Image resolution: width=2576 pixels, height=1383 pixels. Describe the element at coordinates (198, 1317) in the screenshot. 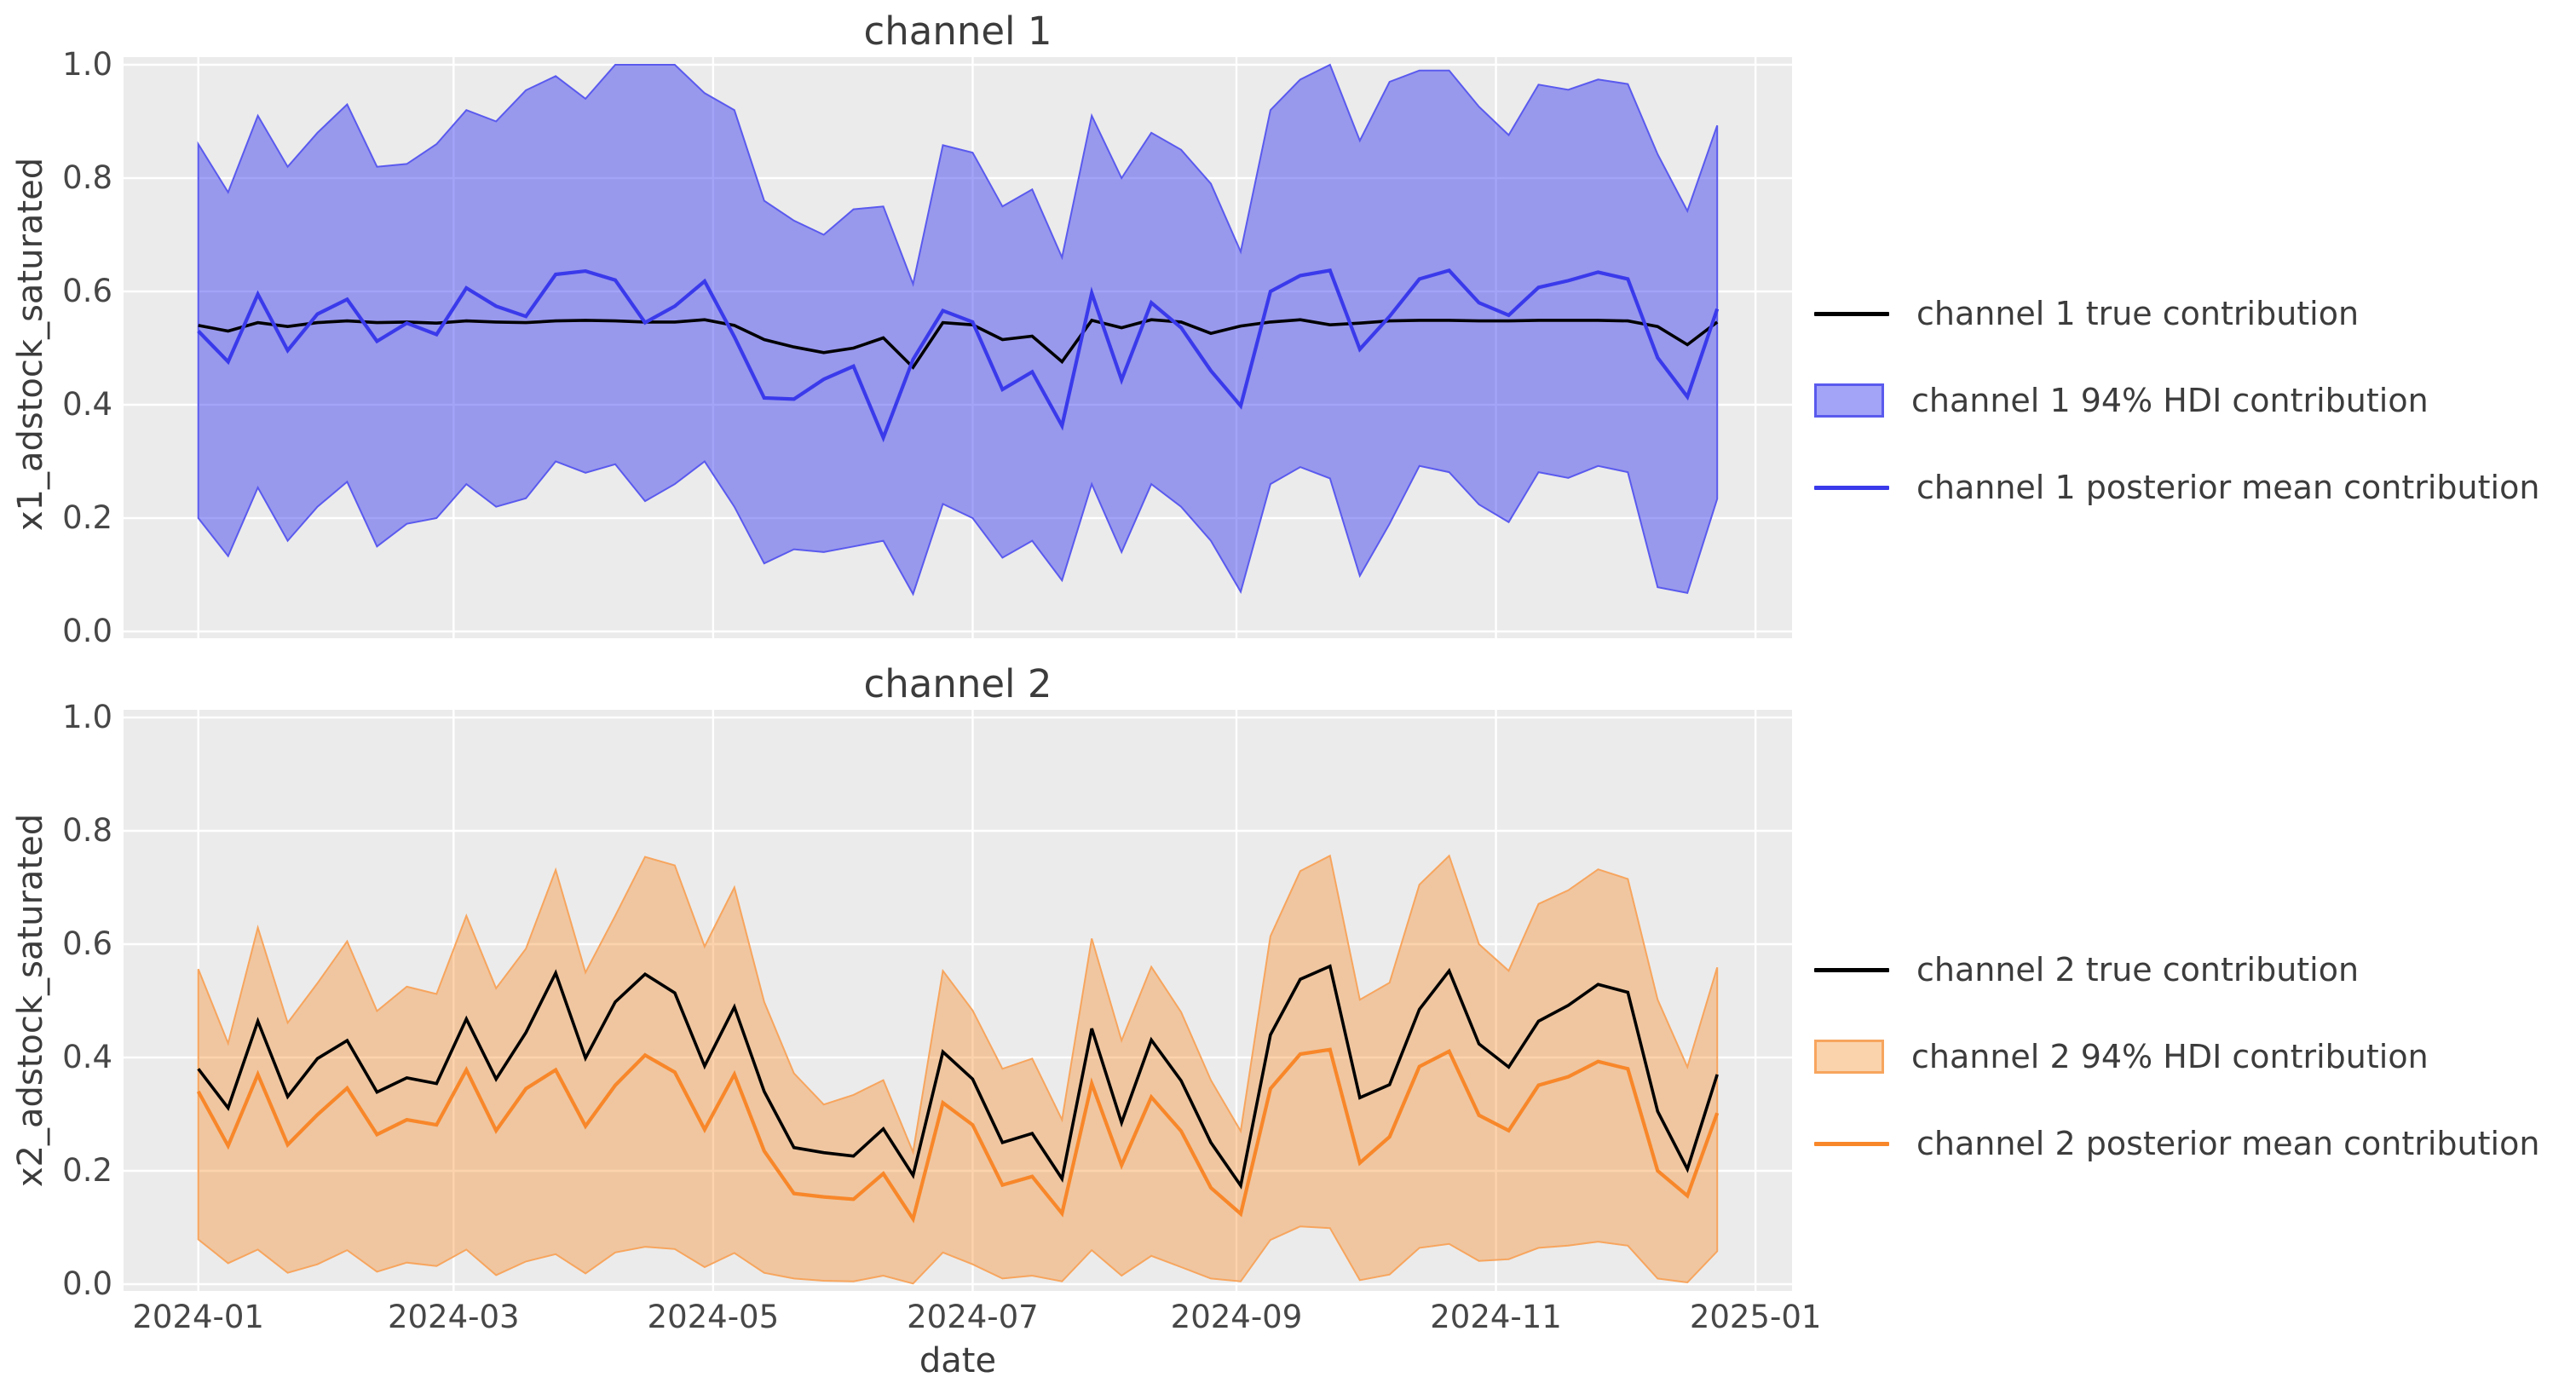

I see `x-tick-label: 2024-01` at that location.